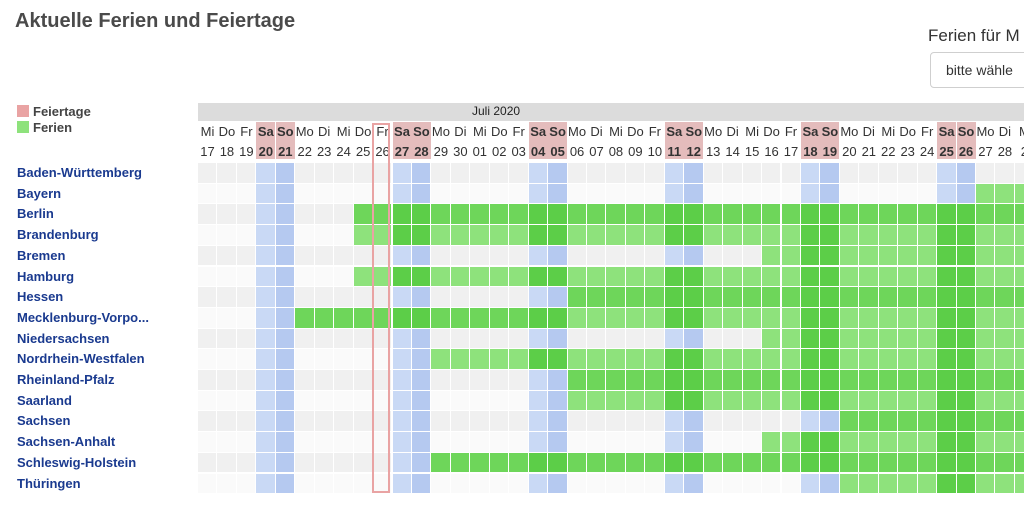  What do you see at coordinates (635, 131) in the screenshot?
I see `day-name: Do` at bounding box center [635, 131].